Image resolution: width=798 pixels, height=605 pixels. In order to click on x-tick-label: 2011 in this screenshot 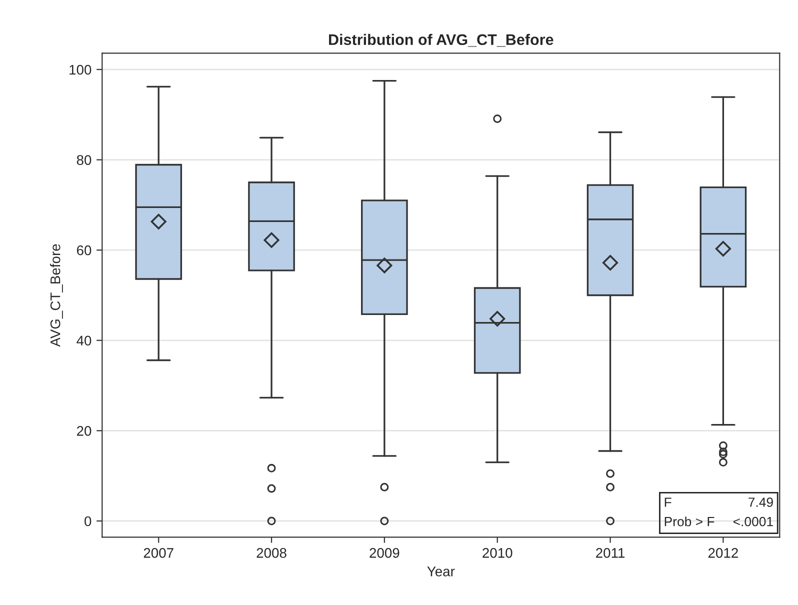, I will do `click(610, 553)`.